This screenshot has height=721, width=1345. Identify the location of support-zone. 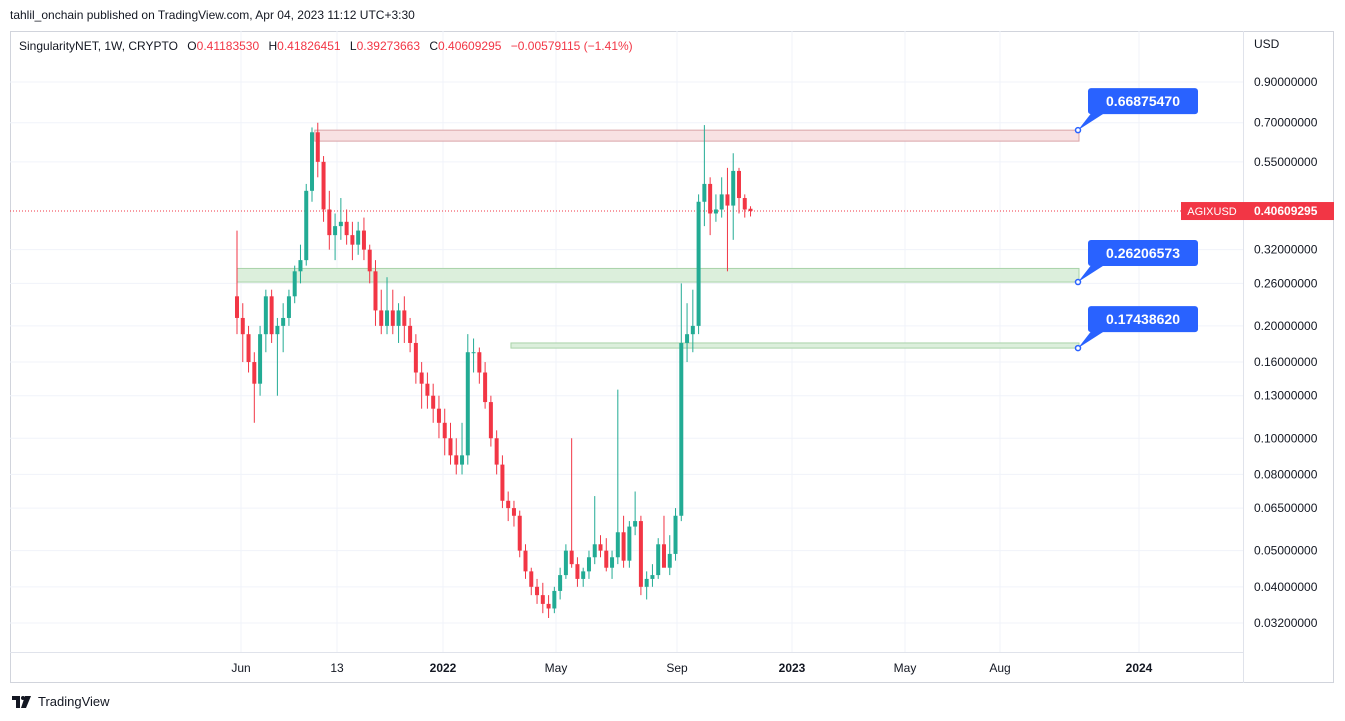
(658, 275).